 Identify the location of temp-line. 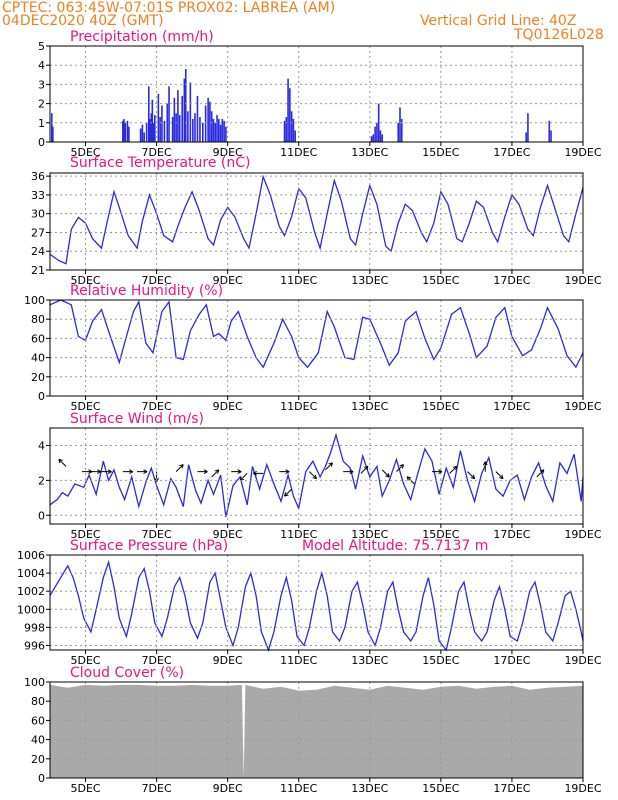
(316, 219).